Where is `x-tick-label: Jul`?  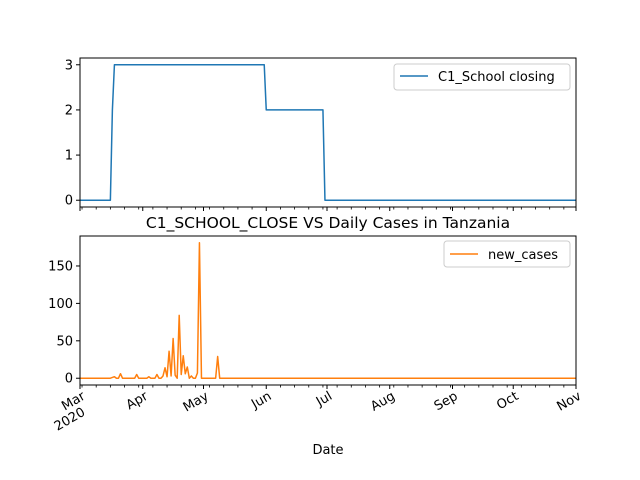 x-tick-label: Jul is located at coordinates (324, 399).